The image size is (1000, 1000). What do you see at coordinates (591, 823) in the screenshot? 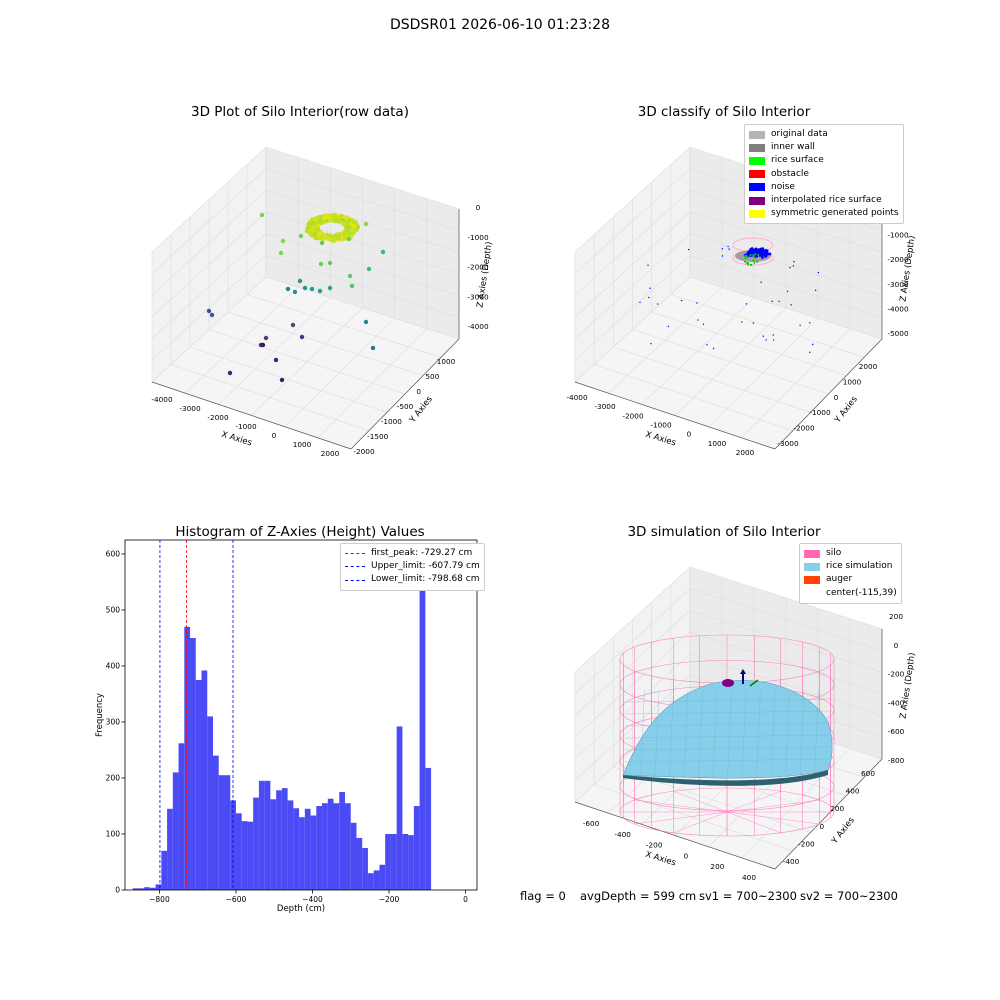
I see `p4-x-tick-label: -600` at bounding box center [591, 823].